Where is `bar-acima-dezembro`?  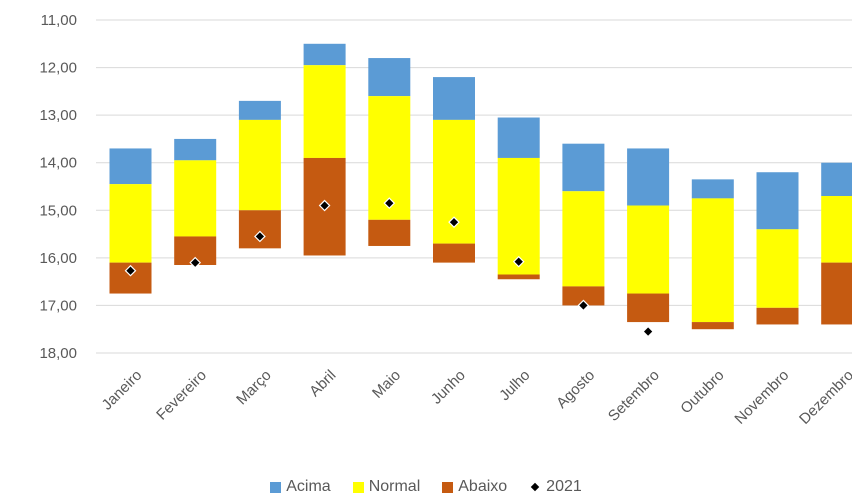 bar-acima-dezembro is located at coordinates (836, 179).